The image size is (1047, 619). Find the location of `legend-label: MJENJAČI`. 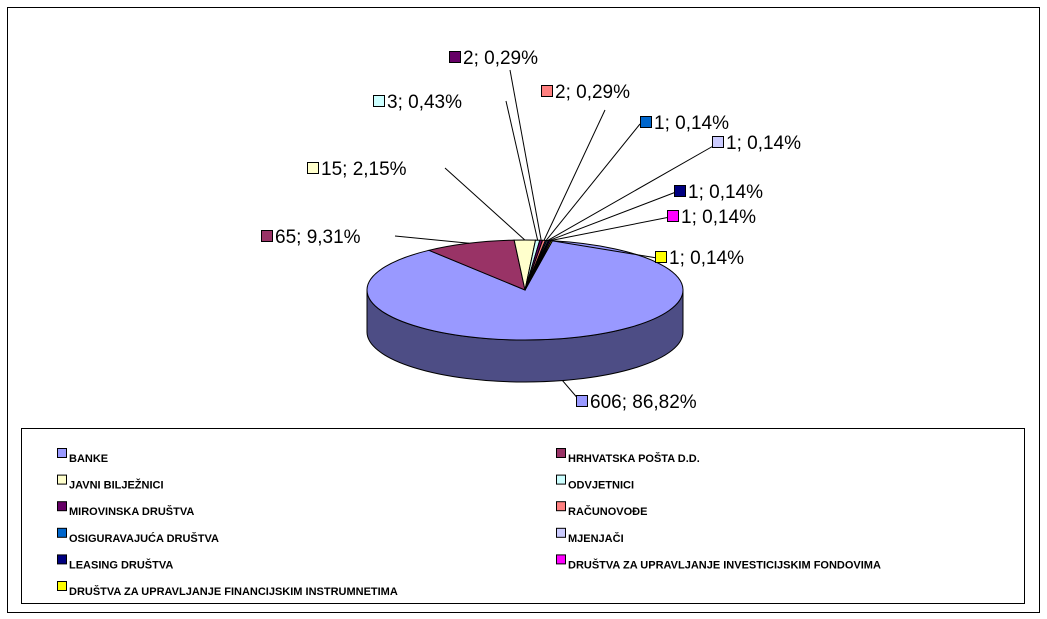

legend-label: MJENJAČI is located at coordinates (596, 538).